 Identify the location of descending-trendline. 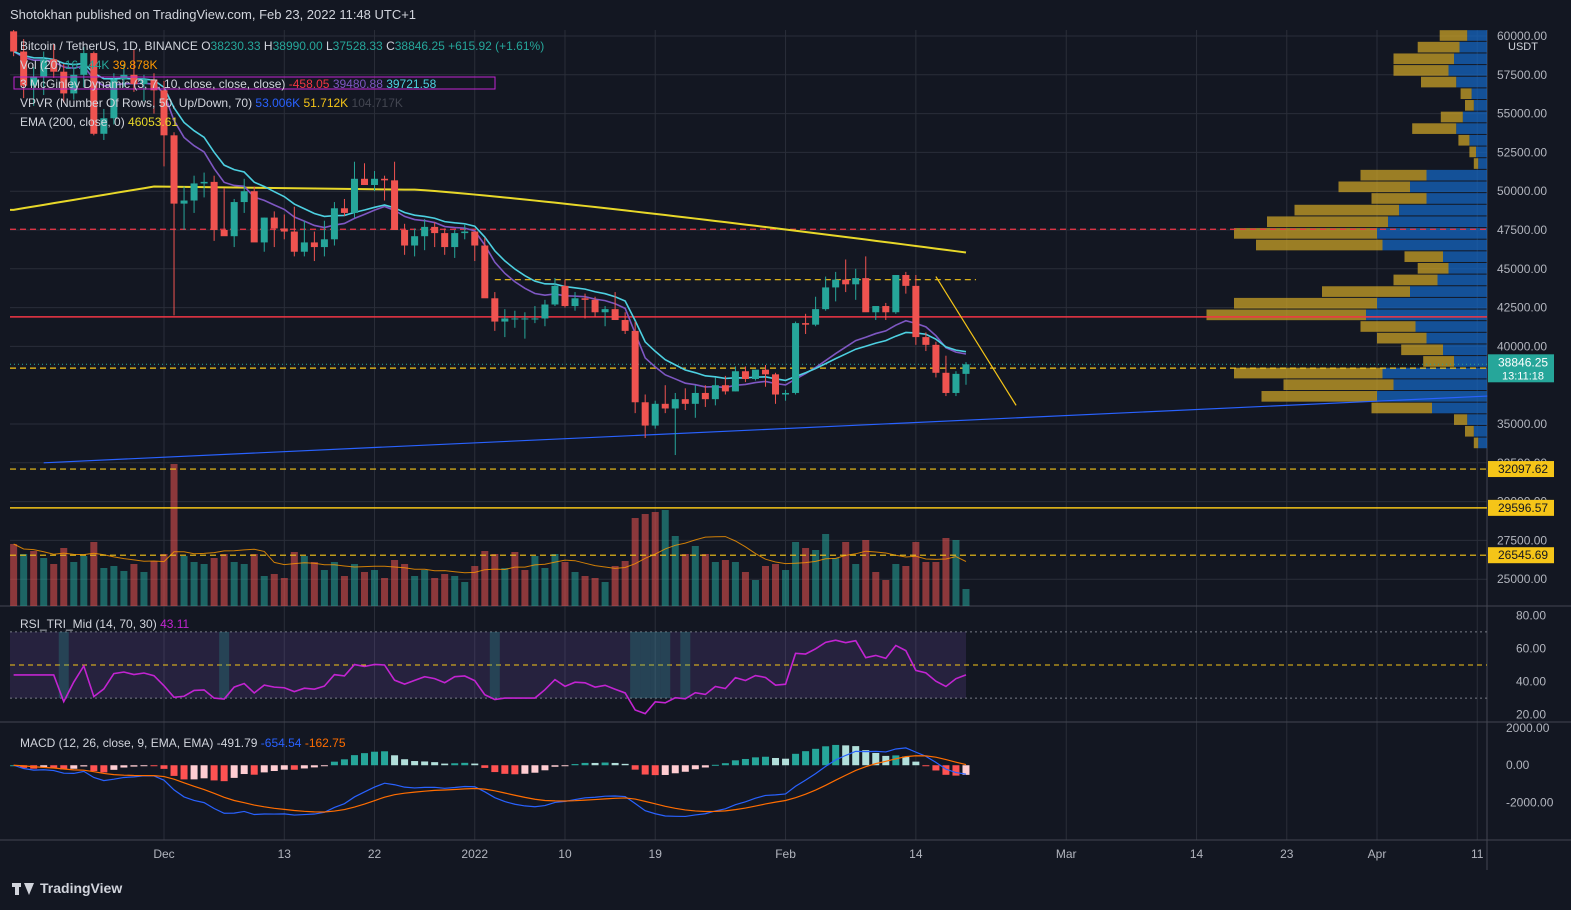
(976, 341).